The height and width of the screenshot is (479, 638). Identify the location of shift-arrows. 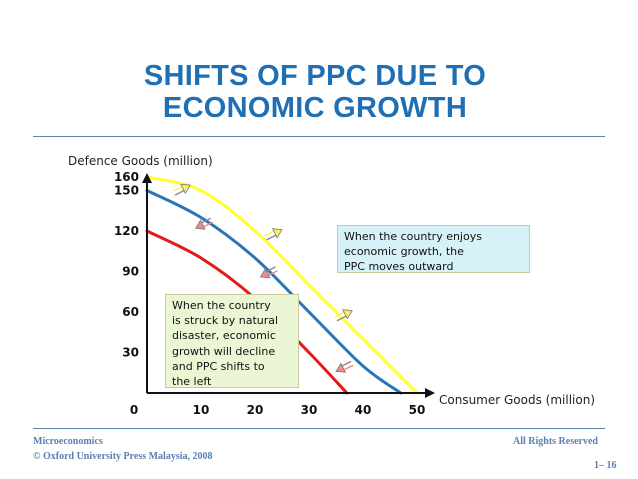
(263, 278).